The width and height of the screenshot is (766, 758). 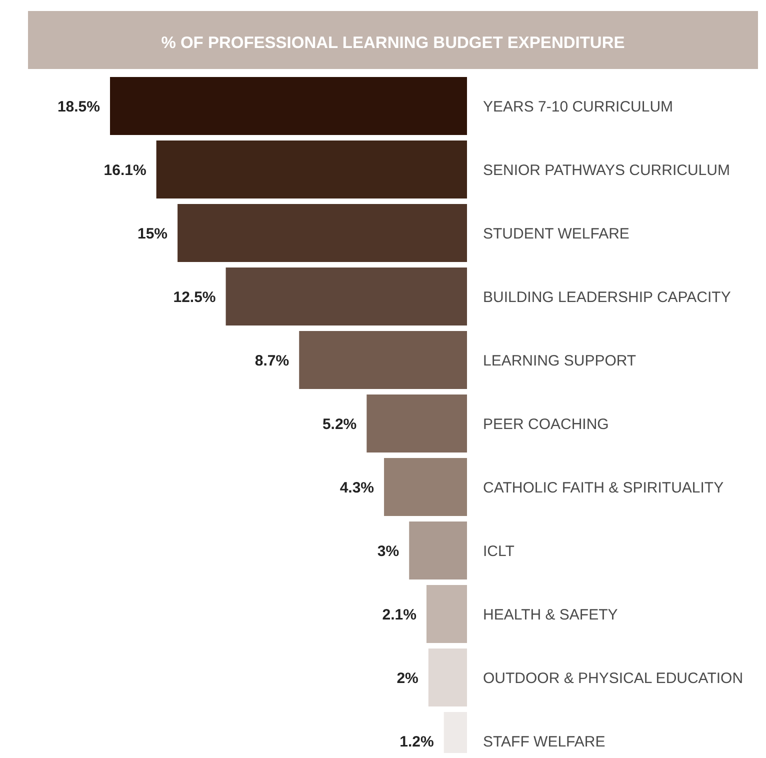 What do you see at coordinates (550, 615) in the screenshot?
I see `y-tick-label: HEALTH & SAFETY` at bounding box center [550, 615].